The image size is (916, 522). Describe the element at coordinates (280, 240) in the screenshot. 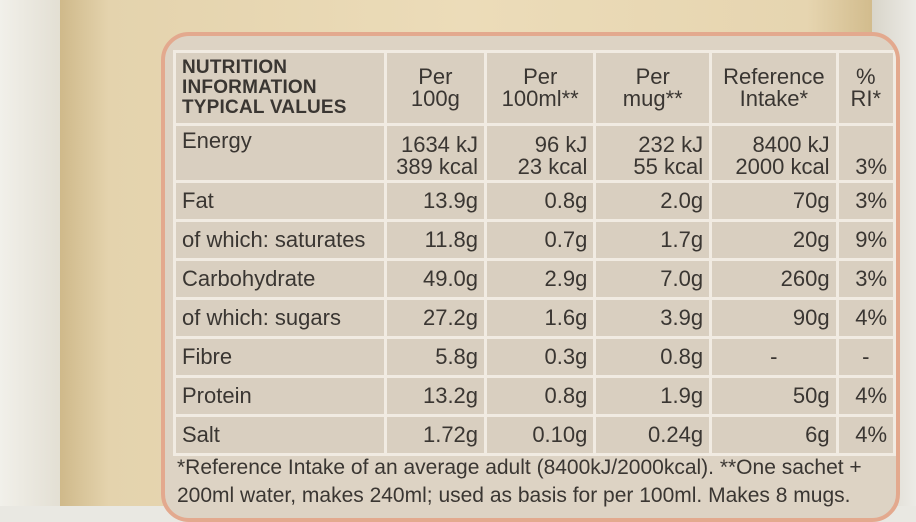

I see `nutrient-name: of which: saturates` at that location.